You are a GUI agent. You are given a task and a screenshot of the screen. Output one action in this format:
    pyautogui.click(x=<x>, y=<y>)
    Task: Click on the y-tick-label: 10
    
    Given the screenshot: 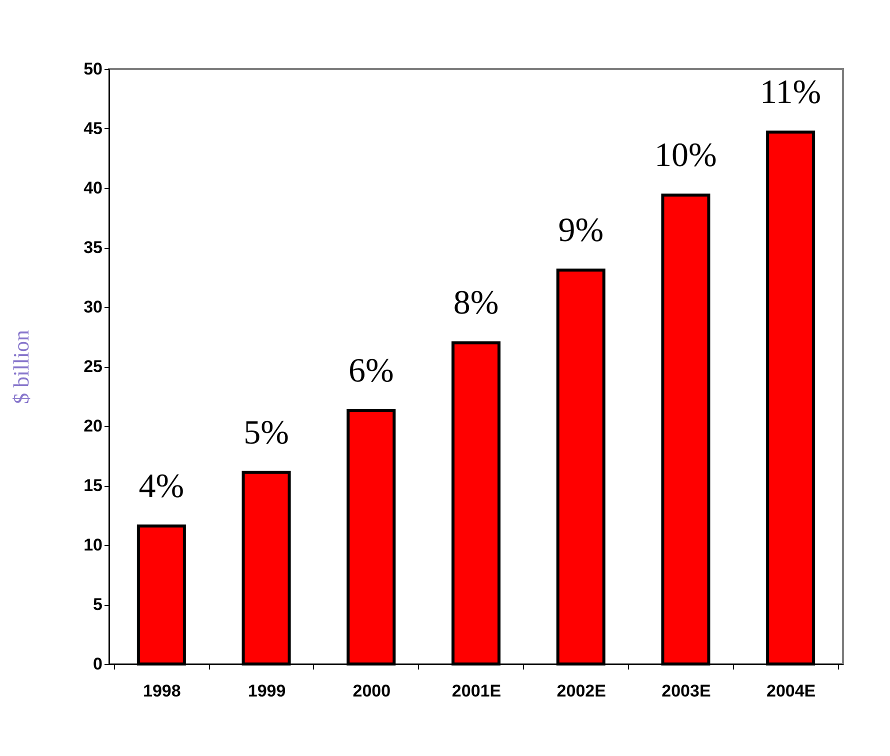 What is the action you would take?
    pyautogui.click(x=93, y=545)
    